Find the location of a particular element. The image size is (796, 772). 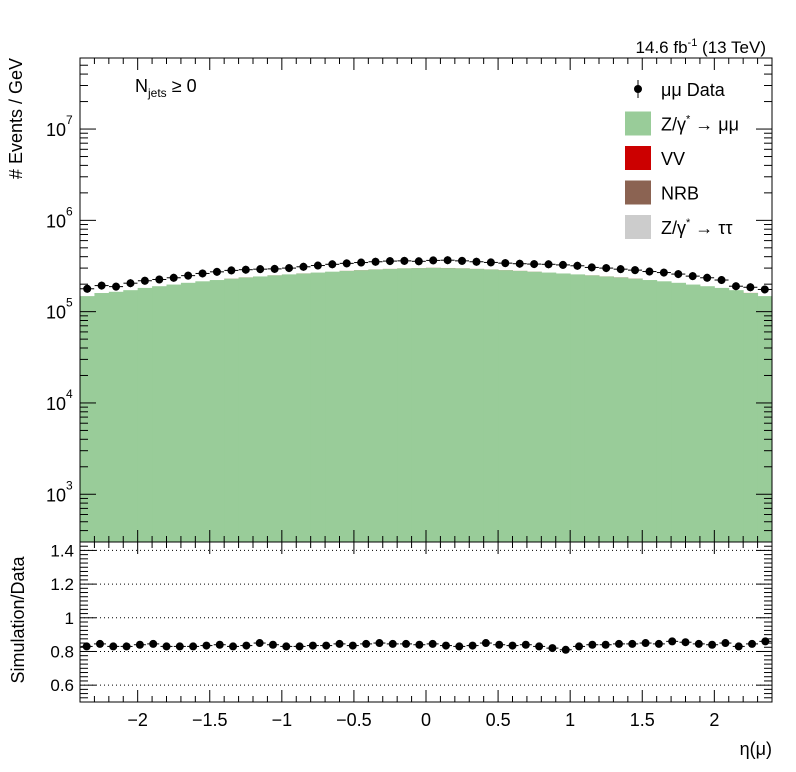

x-tick-label: 2 is located at coordinates (714, 720).